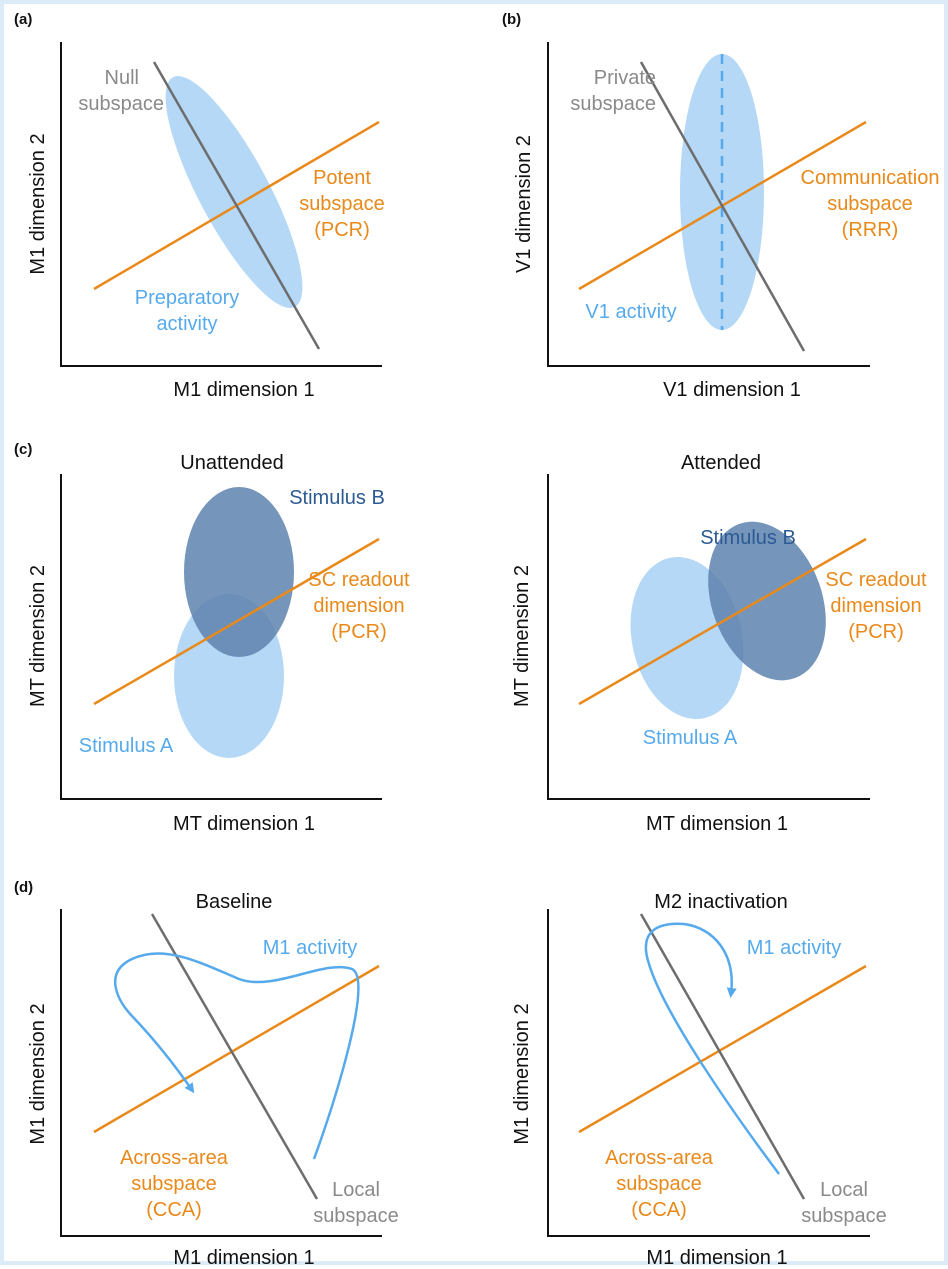 The width and height of the screenshot is (948, 1269). What do you see at coordinates (38, 636) in the screenshot?
I see `panel-c-left-ylabel: MT dimension 2` at bounding box center [38, 636].